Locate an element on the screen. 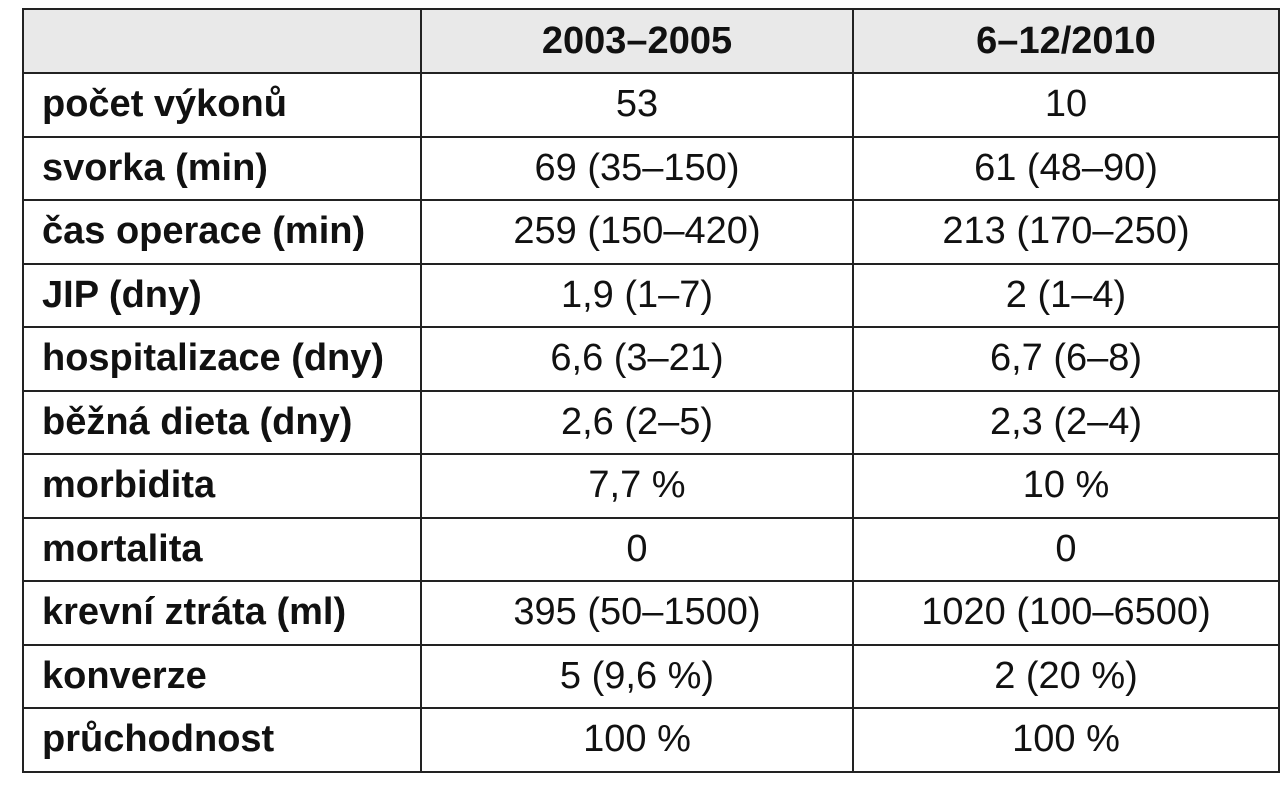  row-label: hospitalizace (dny) is located at coordinates (222, 359).